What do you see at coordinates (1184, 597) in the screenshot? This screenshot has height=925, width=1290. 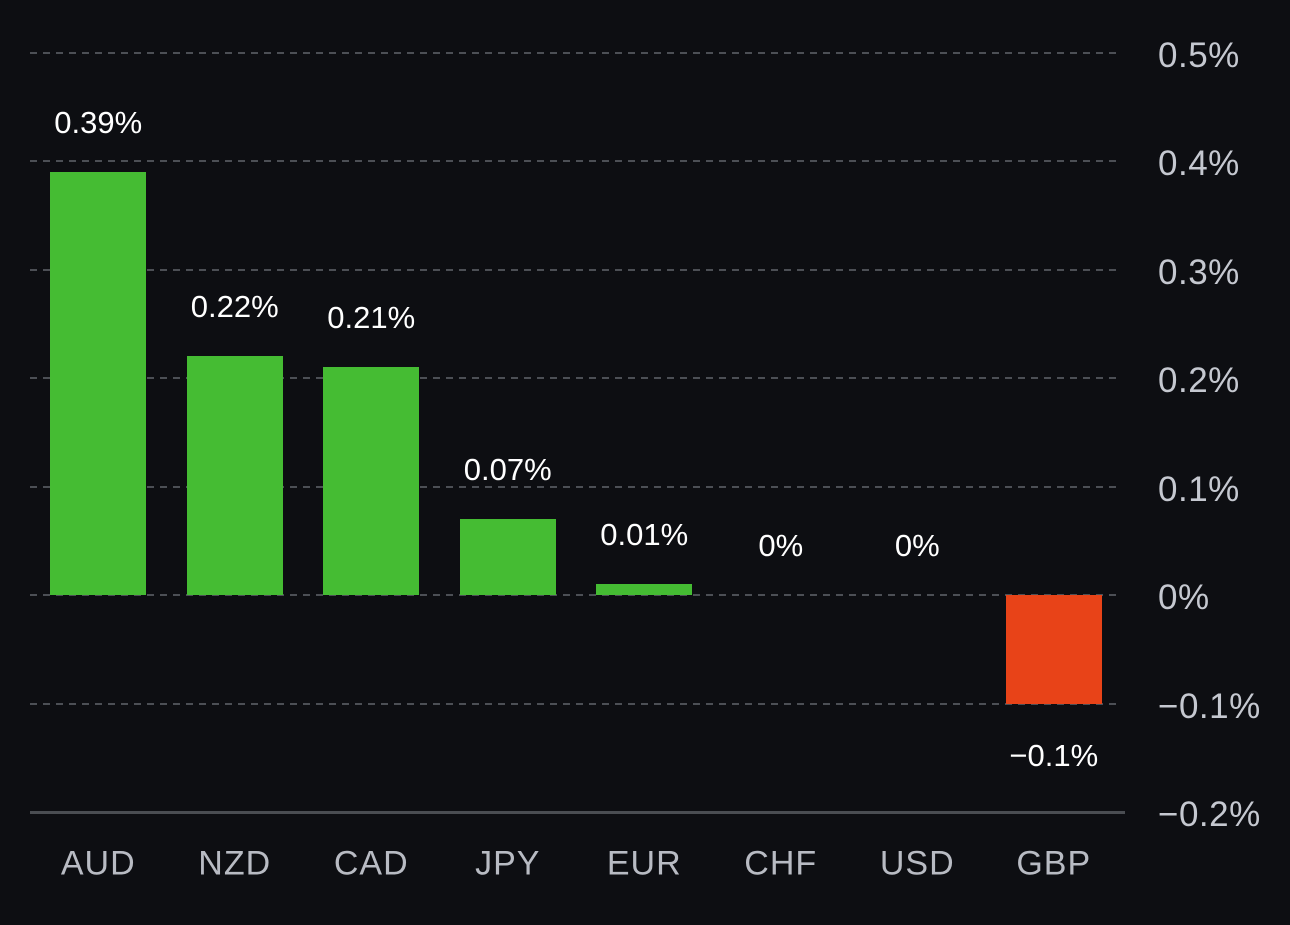 I see `y-axis-tick-label: 0%` at bounding box center [1184, 597].